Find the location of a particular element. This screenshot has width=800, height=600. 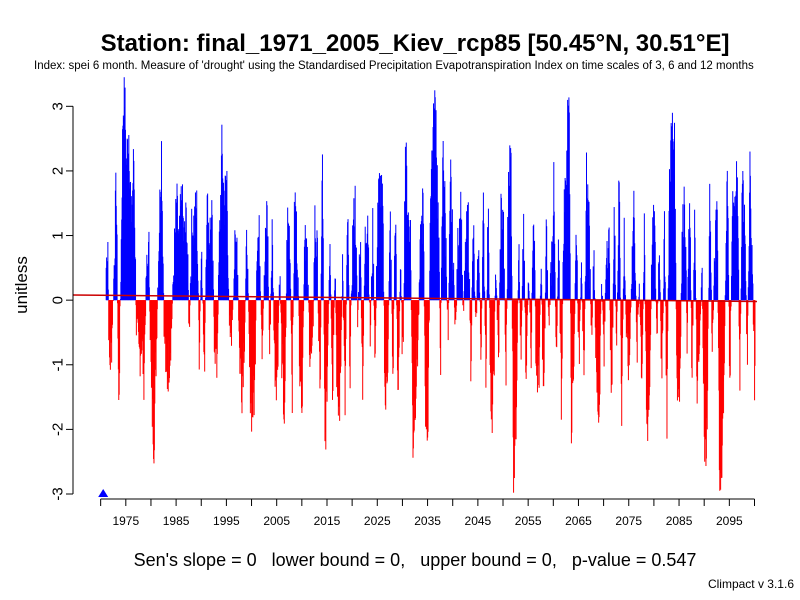

x-tick-label: 2055 is located at coordinates (528, 521).